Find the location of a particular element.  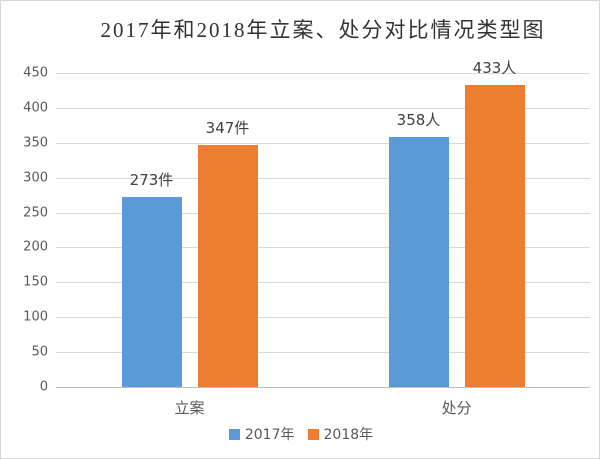

y-axis-tick-label: 200 is located at coordinates (35, 247).